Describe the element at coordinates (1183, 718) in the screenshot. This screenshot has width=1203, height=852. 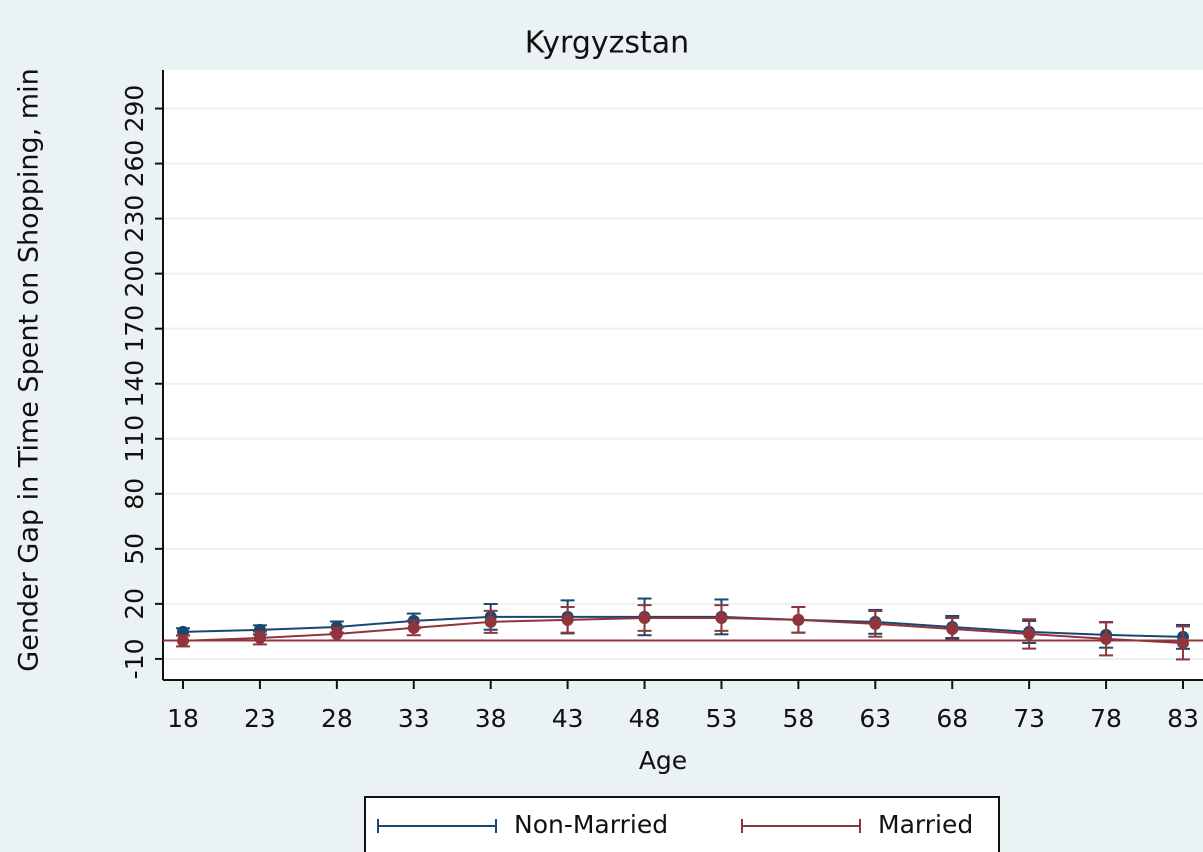
I see `x-tick-label: 83` at that location.